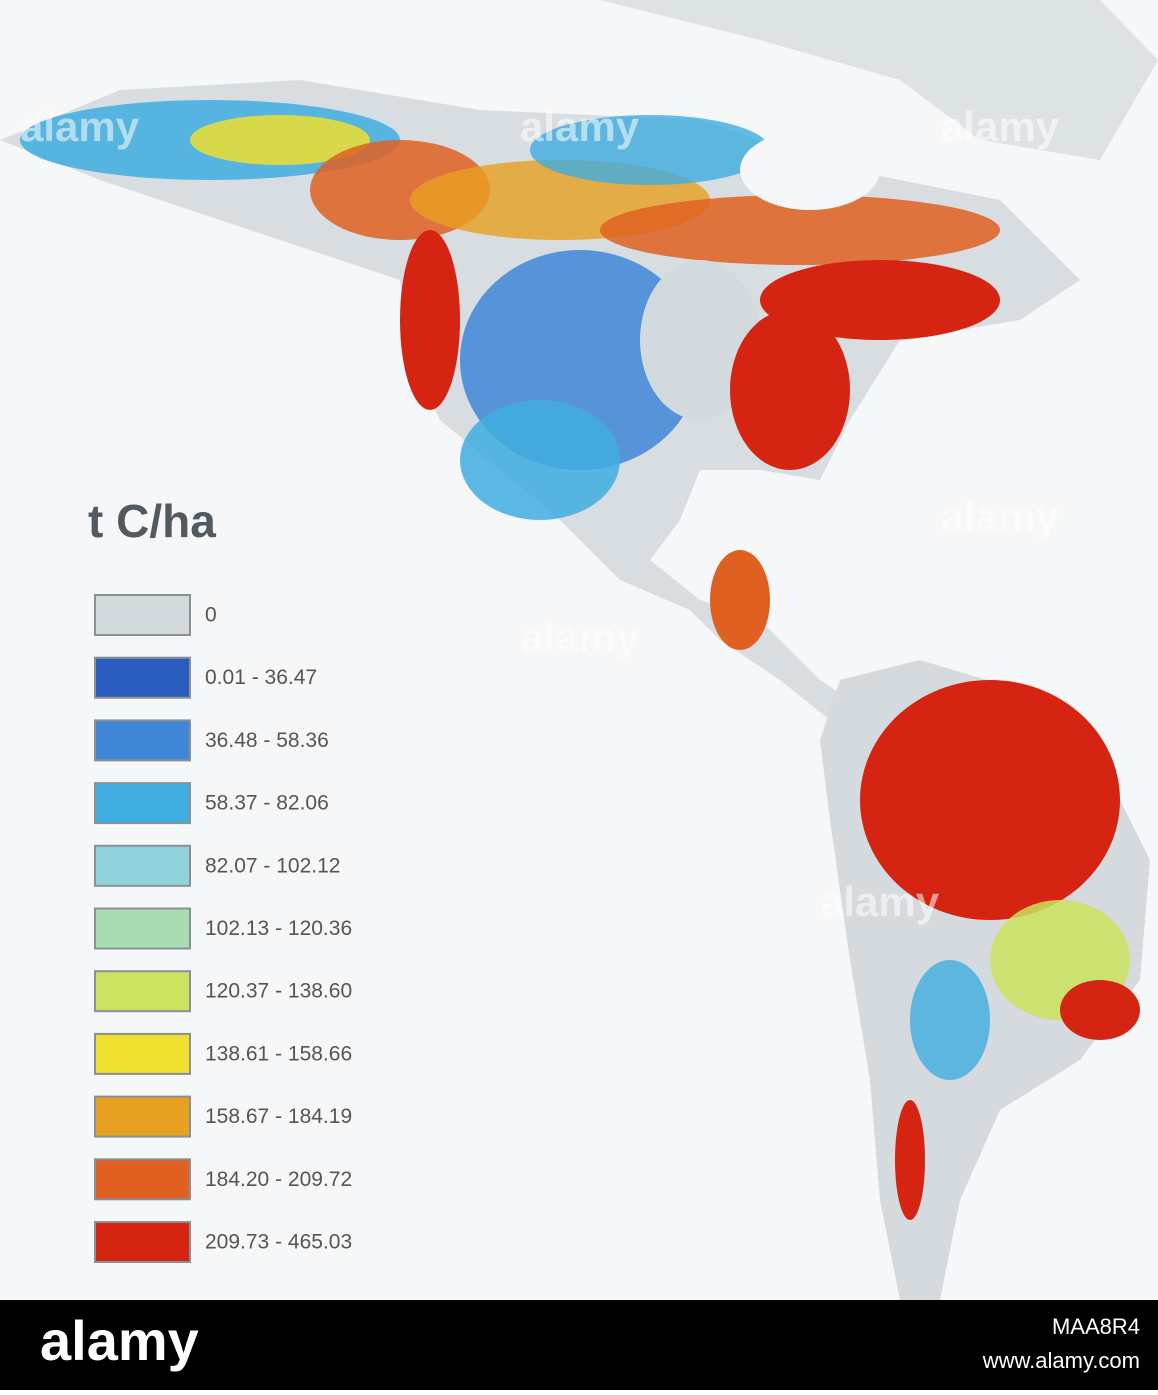  I want to click on legend-label: 0.01 - 36.47, so click(261, 677).